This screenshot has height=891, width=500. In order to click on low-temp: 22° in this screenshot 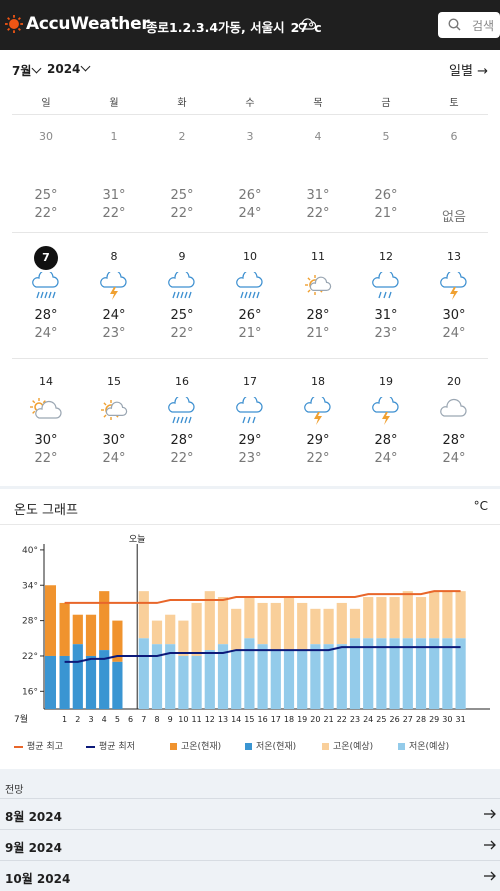, I will do `click(318, 213)`.